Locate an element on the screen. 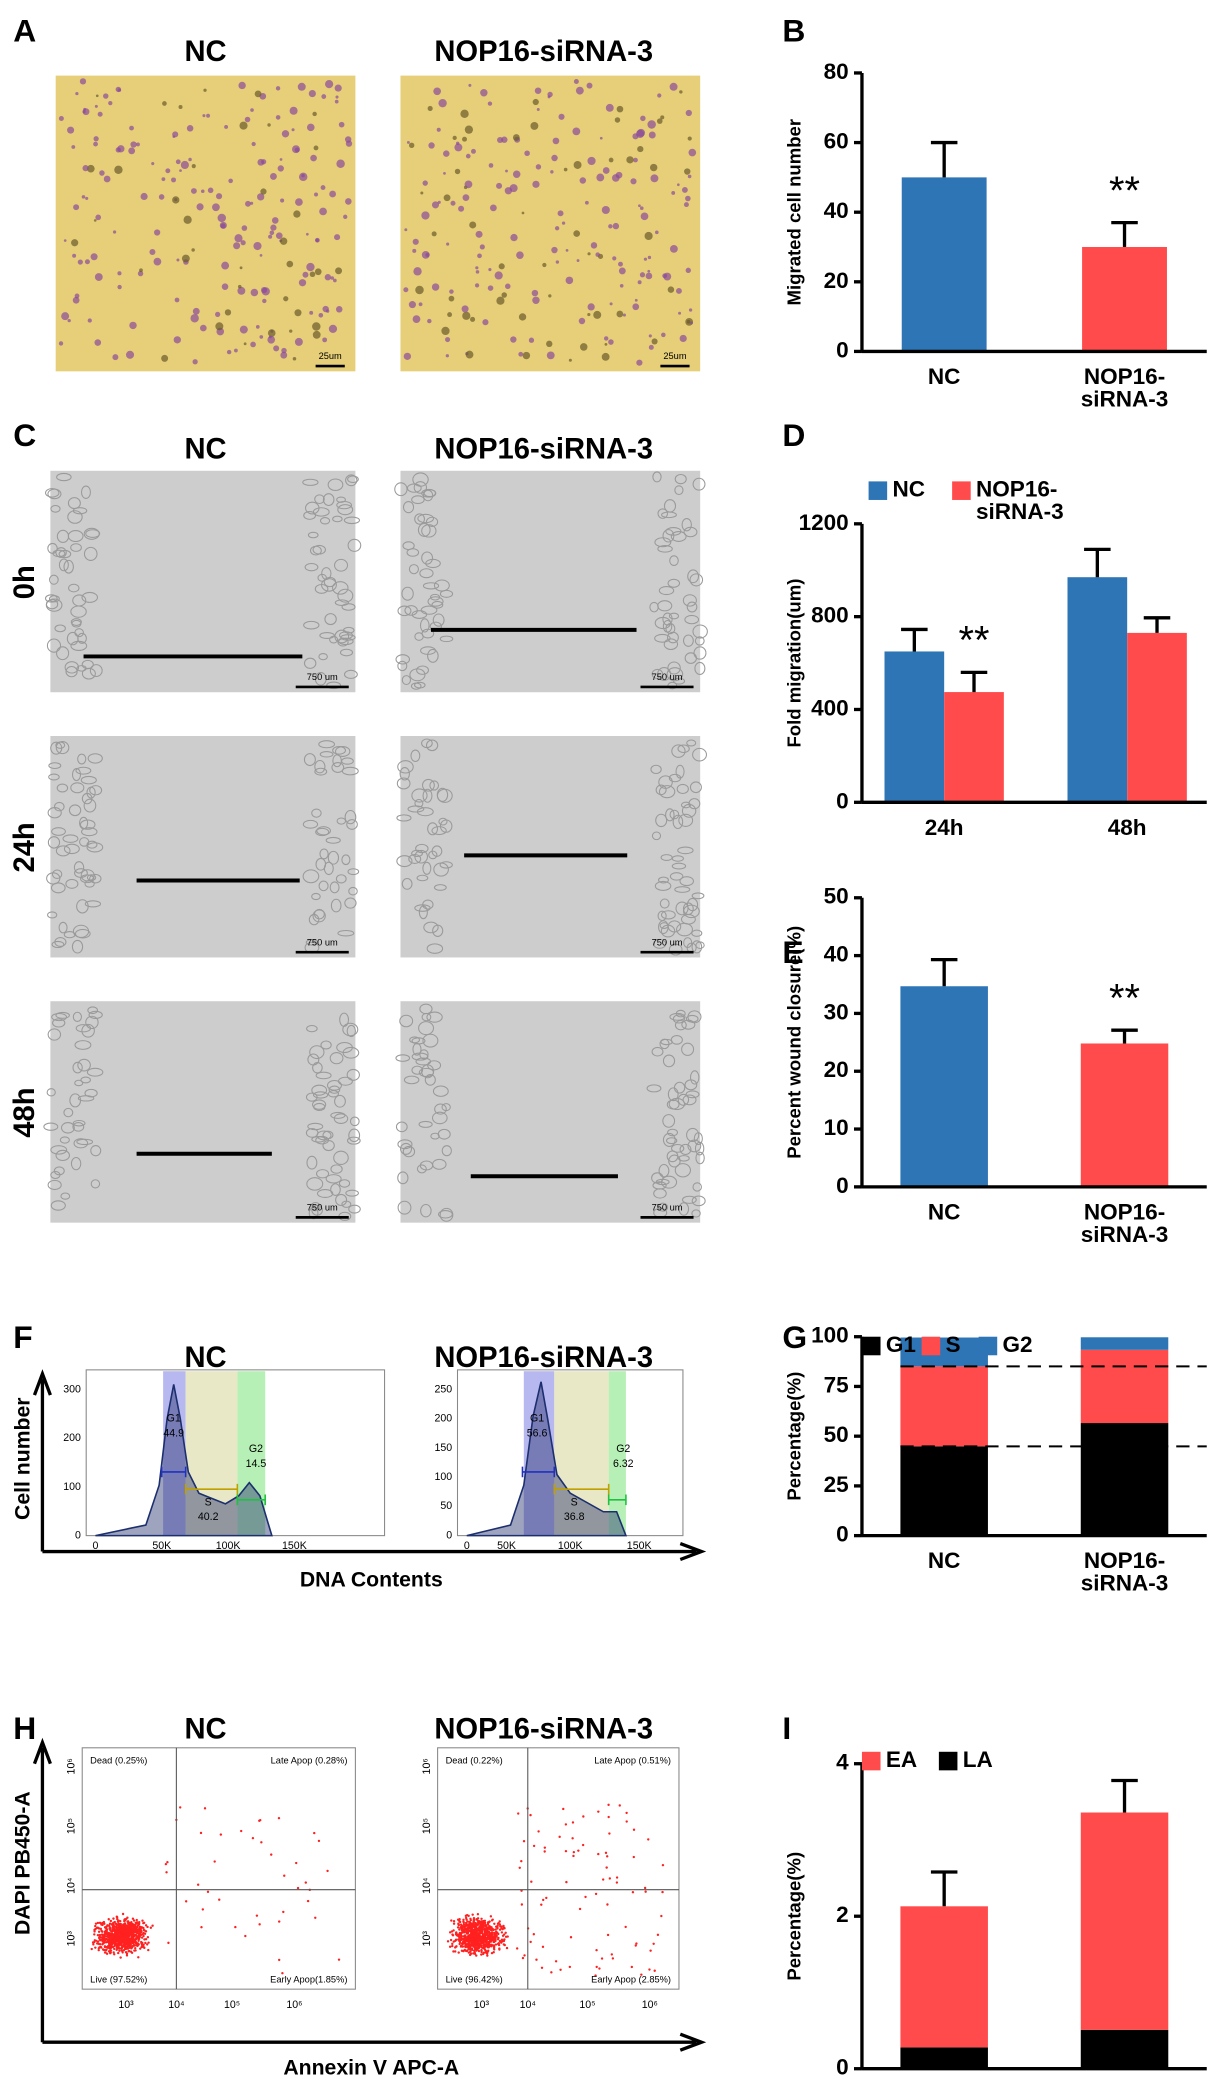  gate-name: S is located at coordinates (208, 1502).